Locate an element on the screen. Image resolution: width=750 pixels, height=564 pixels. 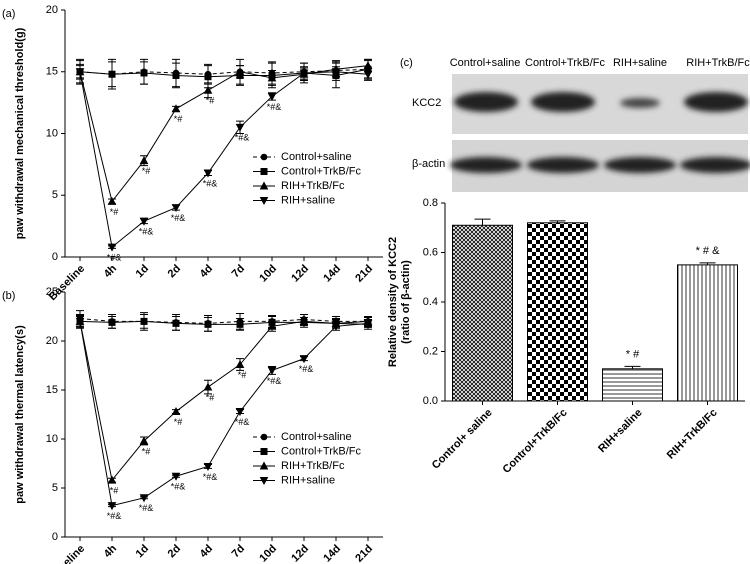
legend-label: Control+TrkB/Fc is located at coordinates (321, 171).